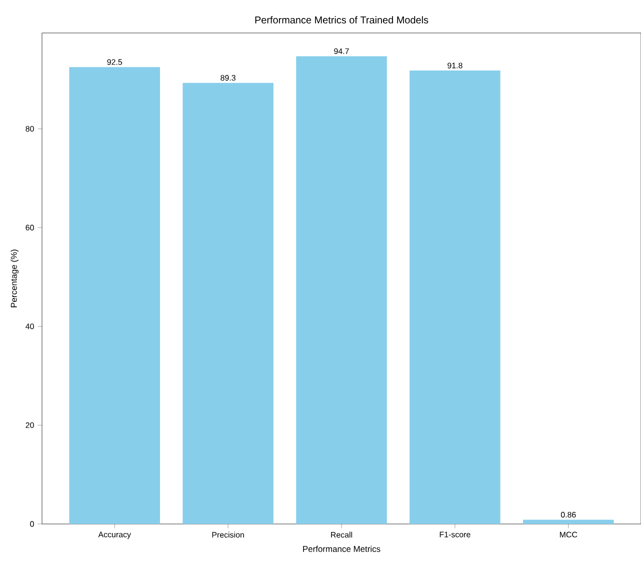  I want to click on x-axis-title: Performance Metrics, so click(341, 549).